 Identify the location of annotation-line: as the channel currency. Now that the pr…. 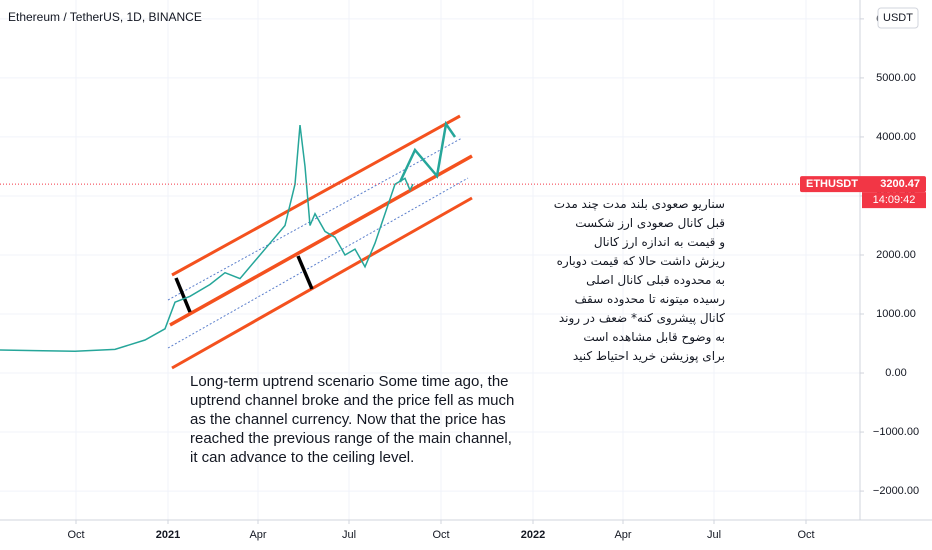
(348, 419).